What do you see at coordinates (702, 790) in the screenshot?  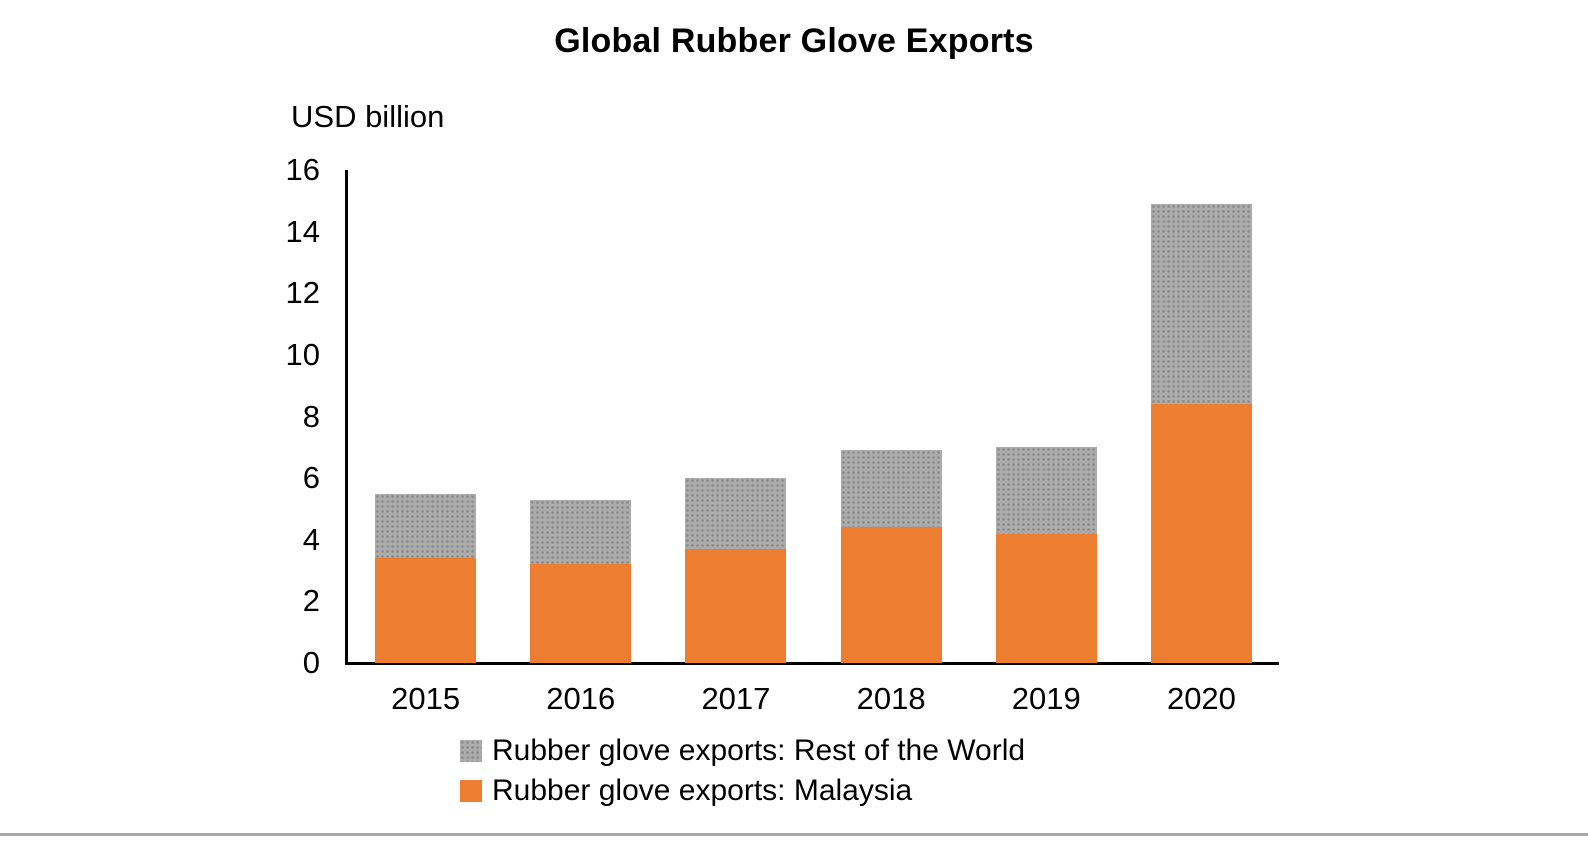 I see `legend-label: Rubber glove exports: Malaysia` at bounding box center [702, 790].